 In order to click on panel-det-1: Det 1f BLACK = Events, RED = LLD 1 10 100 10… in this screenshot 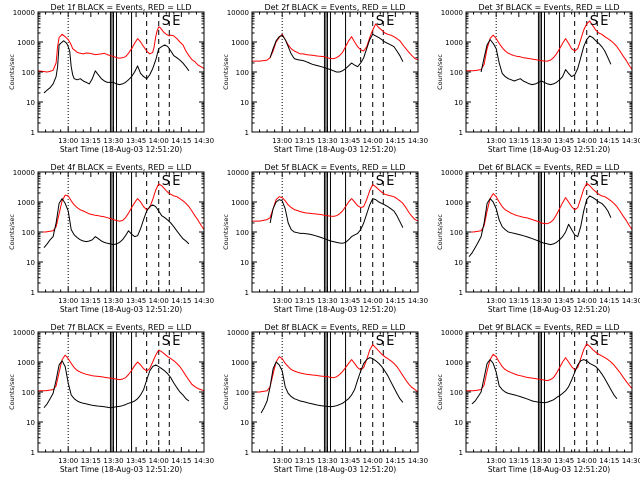, I will do `click(111, 78)`.